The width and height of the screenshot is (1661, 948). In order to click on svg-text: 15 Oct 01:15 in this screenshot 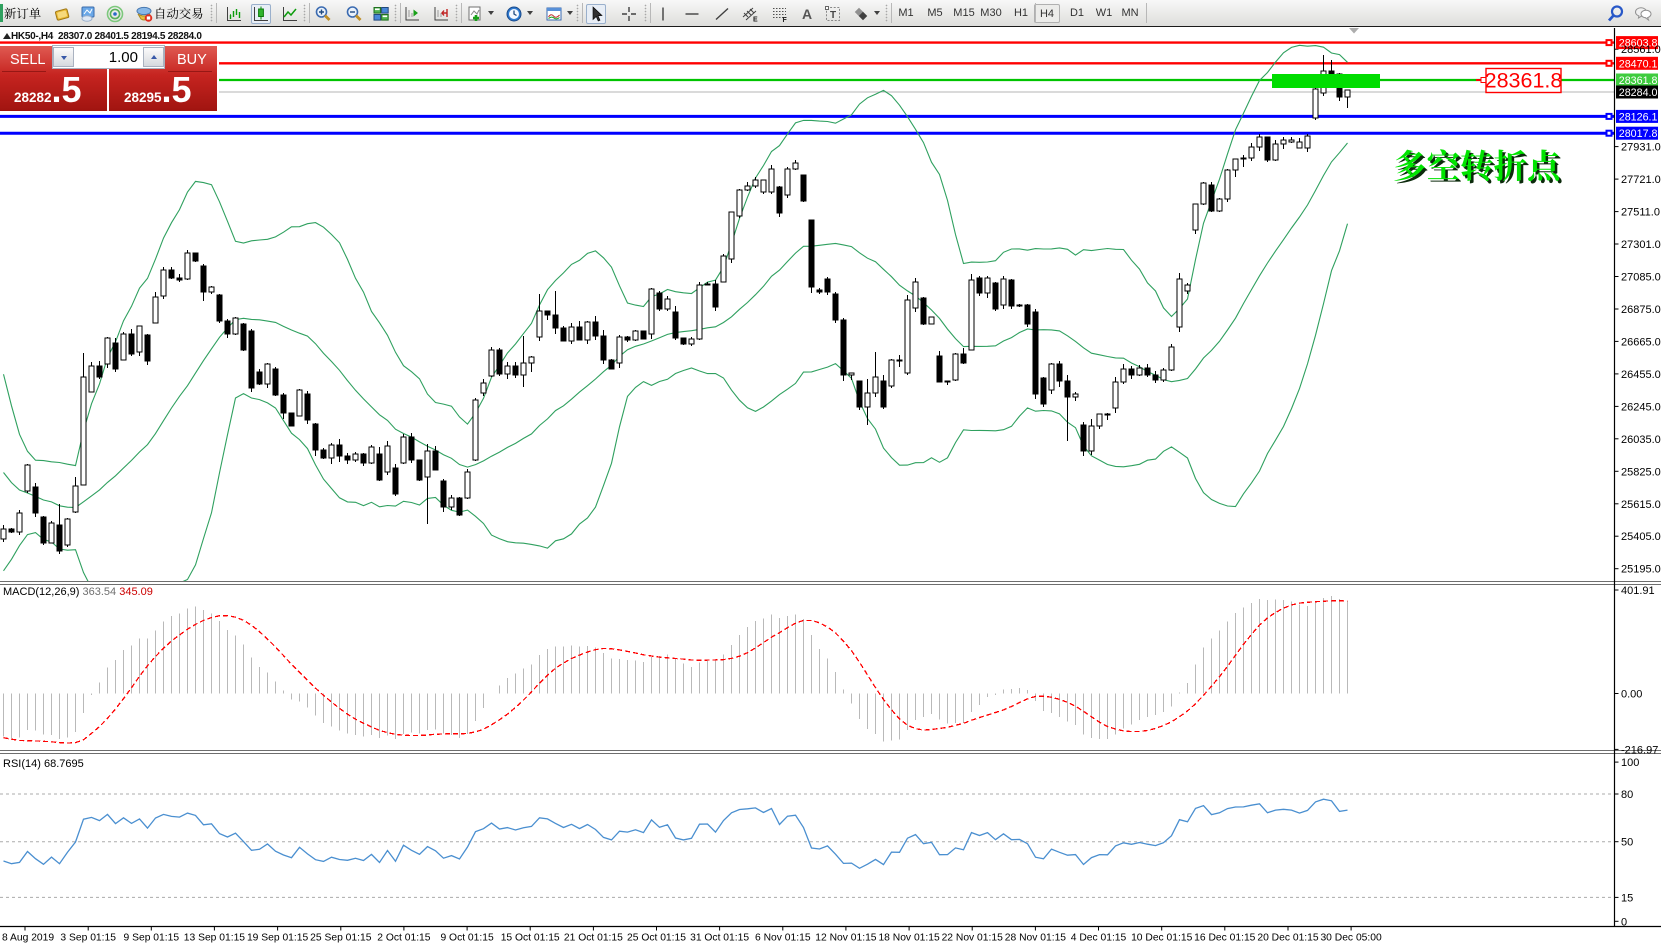, I will do `click(530, 938)`.